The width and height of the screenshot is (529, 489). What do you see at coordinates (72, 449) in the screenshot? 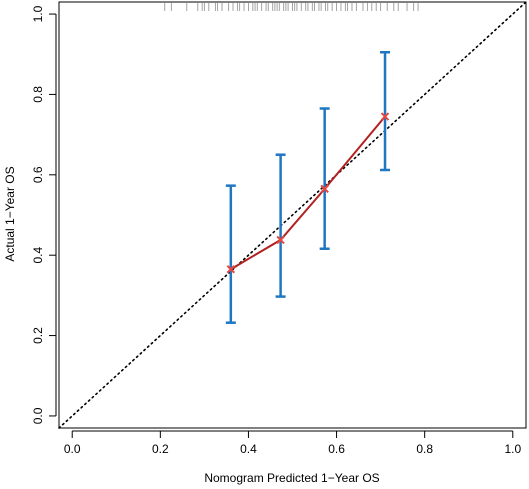
I see `x-tick-label: 0.0` at bounding box center [72, 449].